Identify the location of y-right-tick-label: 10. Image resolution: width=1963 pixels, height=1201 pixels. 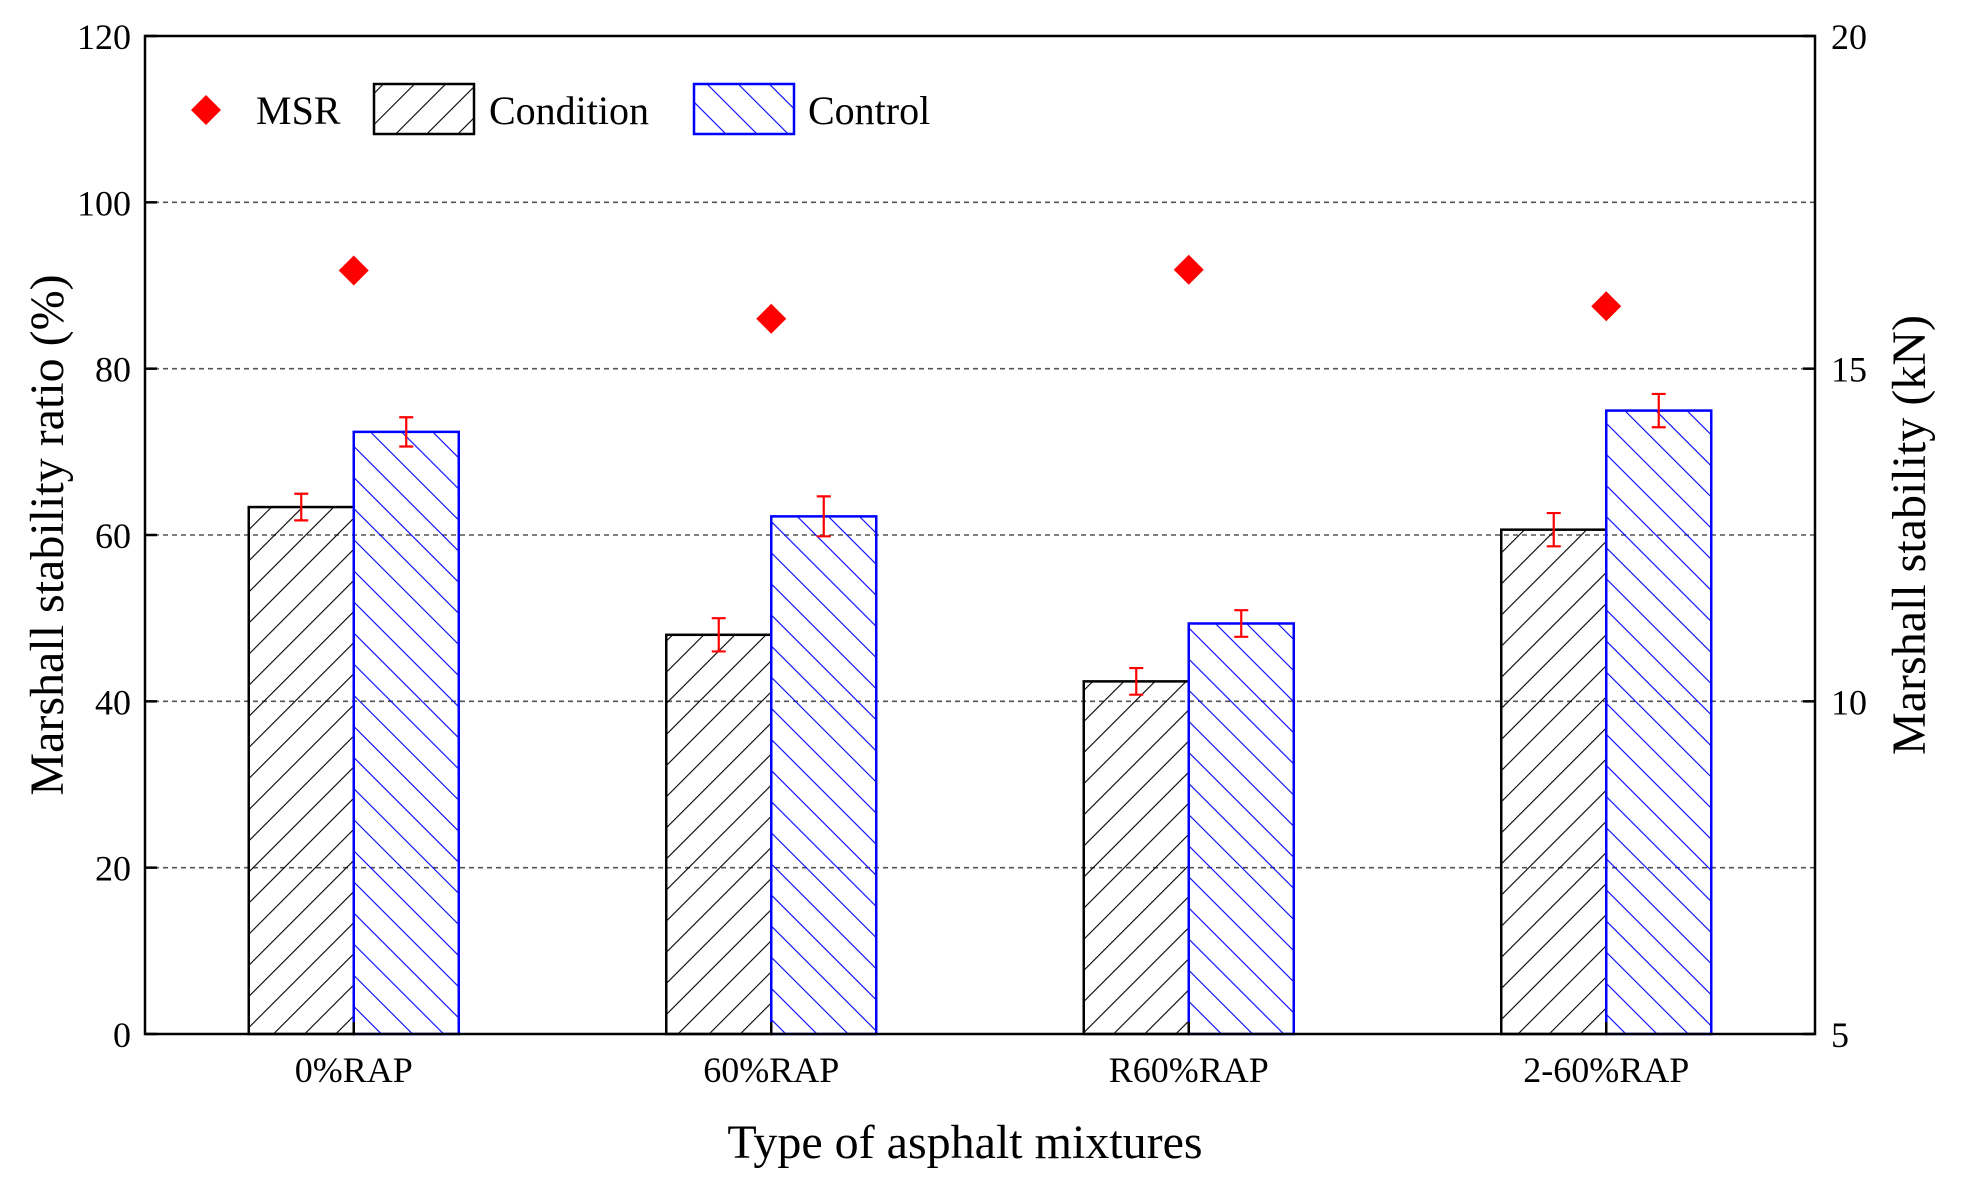
(1849, 702).